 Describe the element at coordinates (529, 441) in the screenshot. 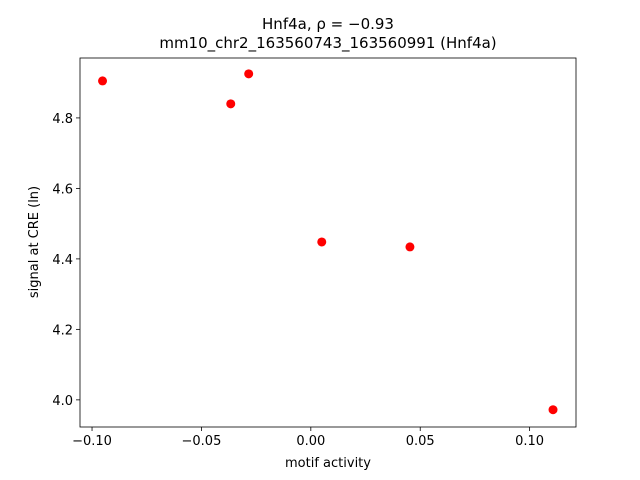

I see `x-tick-label: 0.10` at that location.